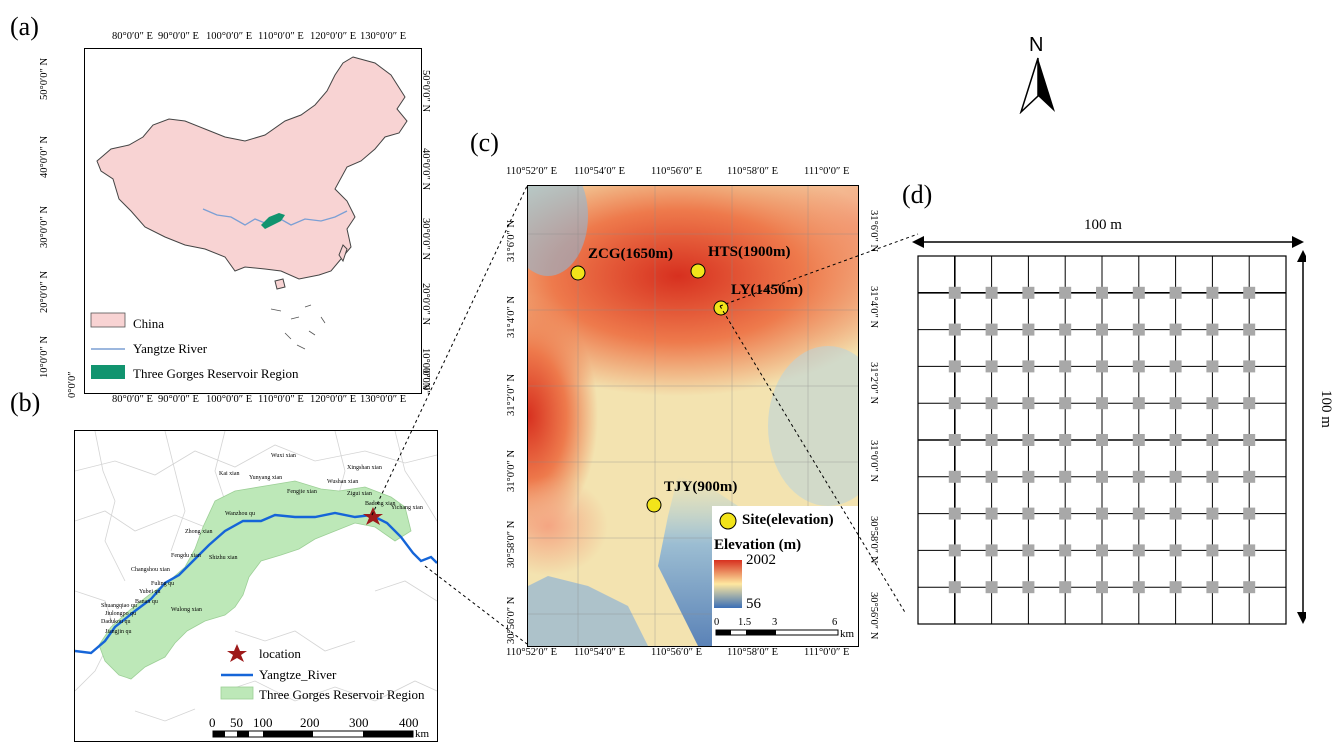 The height and width of the screenshot is (754, 1343). I want to click on lat-label-left-c: 31°4′0″ N, so click(511, 316).